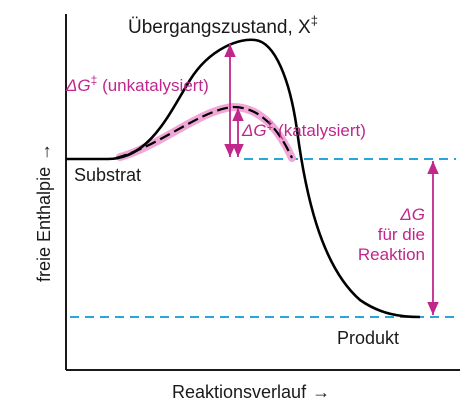  Describe the element at coordinates (412, 214) in the screenshot. I see `reaction-dg-symbol: ΔG` at that location.